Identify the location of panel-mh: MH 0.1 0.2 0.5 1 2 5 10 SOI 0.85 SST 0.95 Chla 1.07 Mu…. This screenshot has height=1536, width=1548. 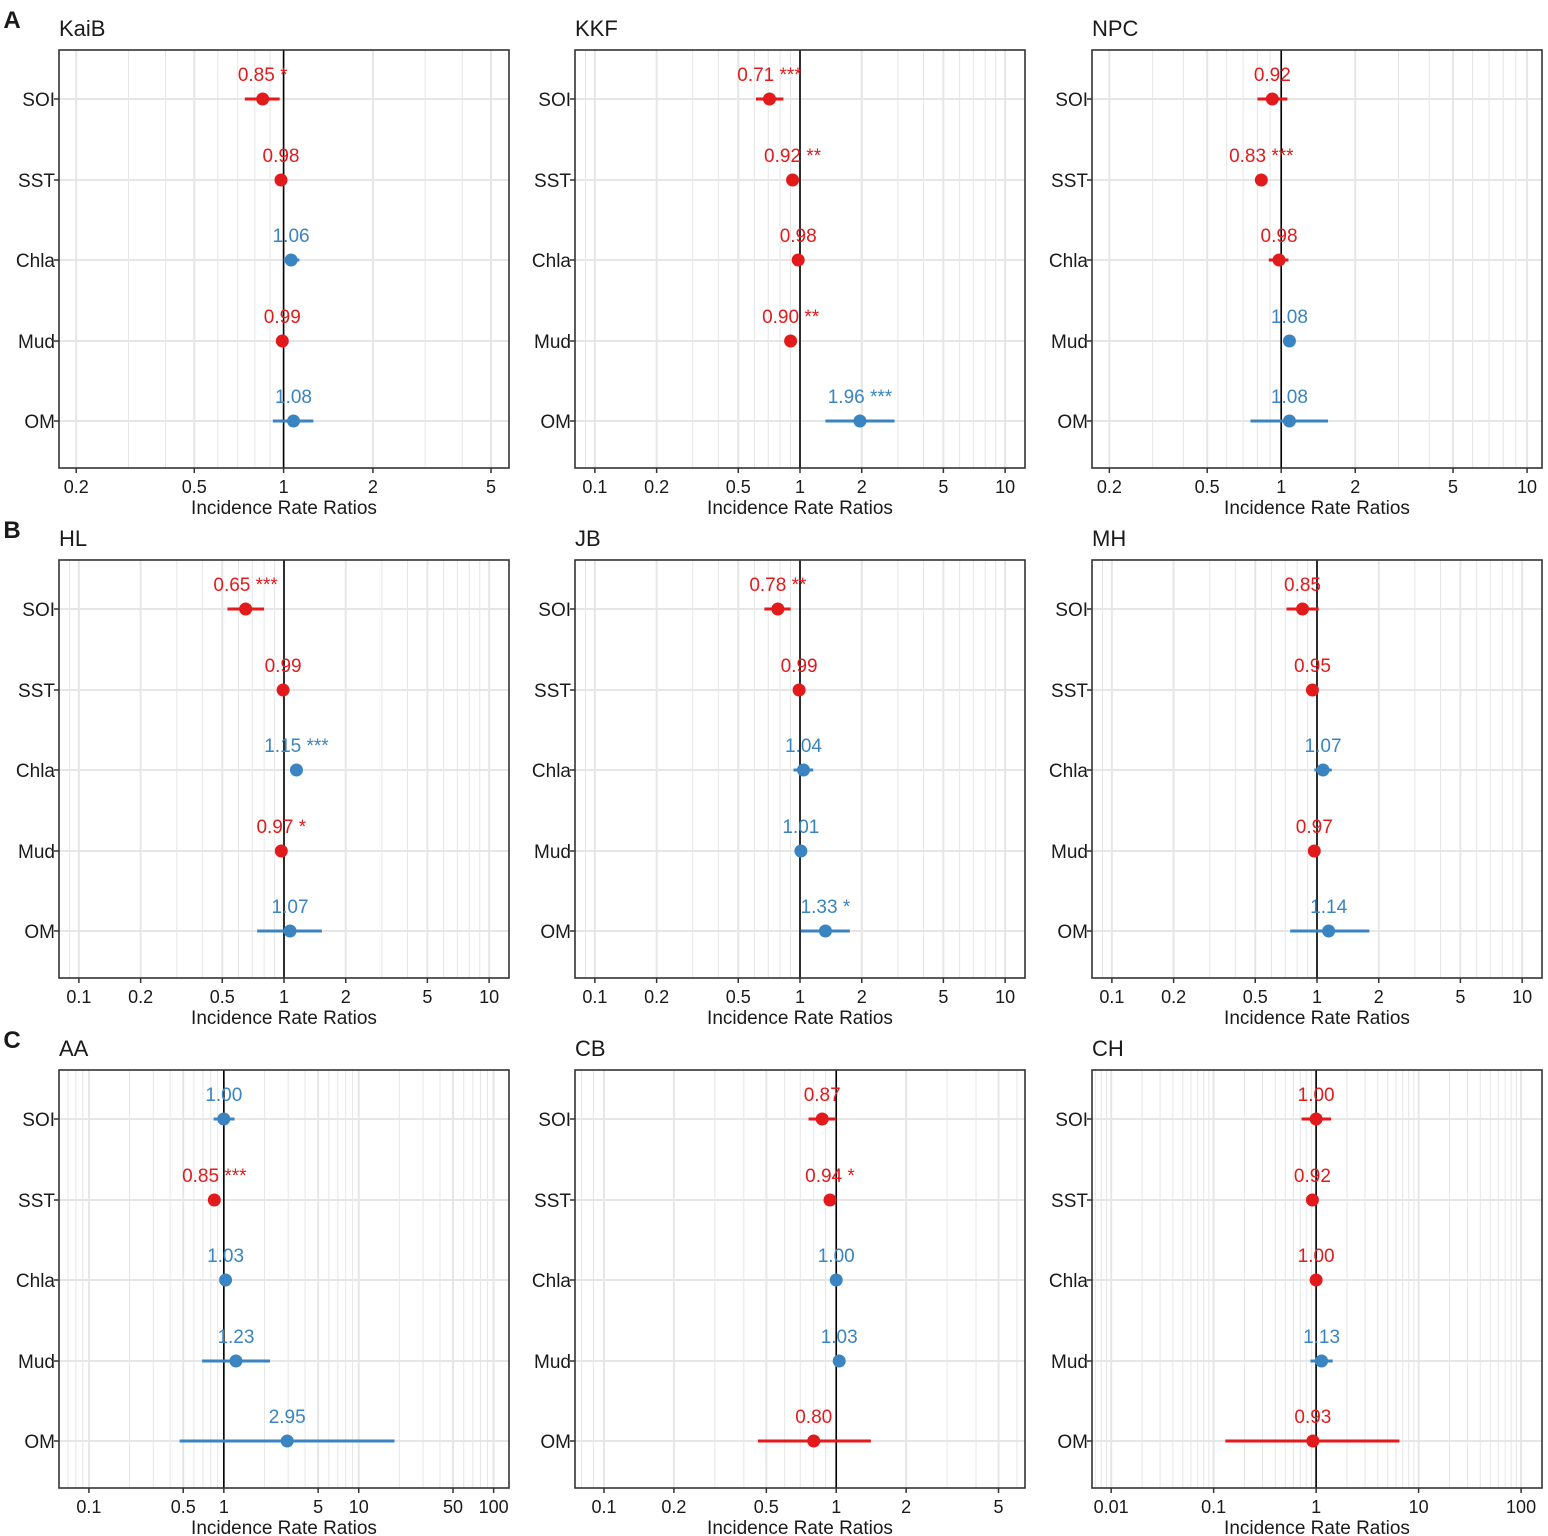
(1296, 777).